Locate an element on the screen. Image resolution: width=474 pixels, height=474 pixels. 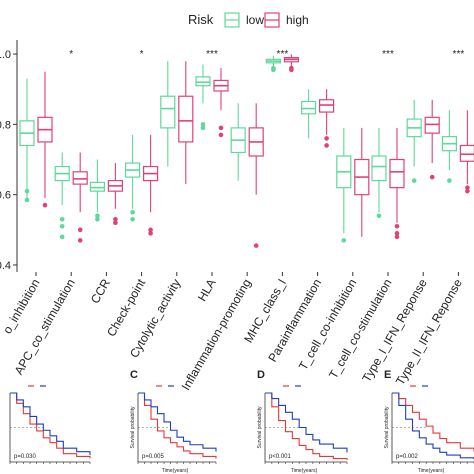
panel-label: D is located at coordinates (261, 375).